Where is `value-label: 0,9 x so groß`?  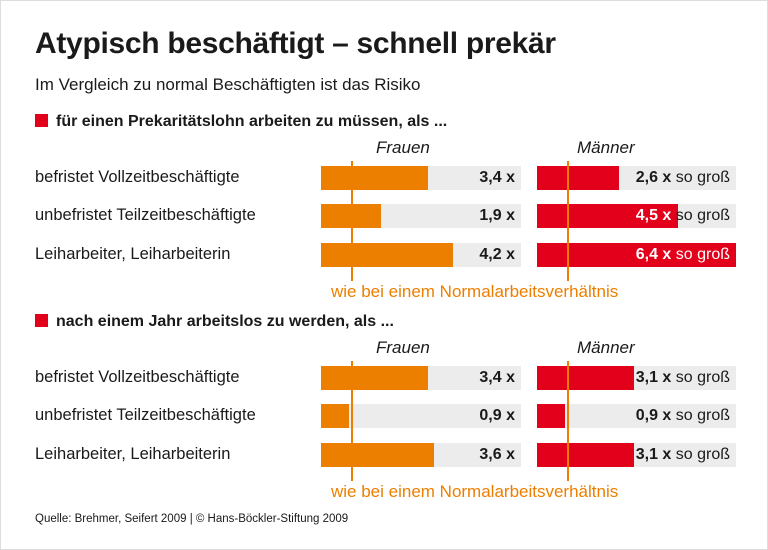
value-label: 0,9 x so groß is located at coordinates (683, 416).